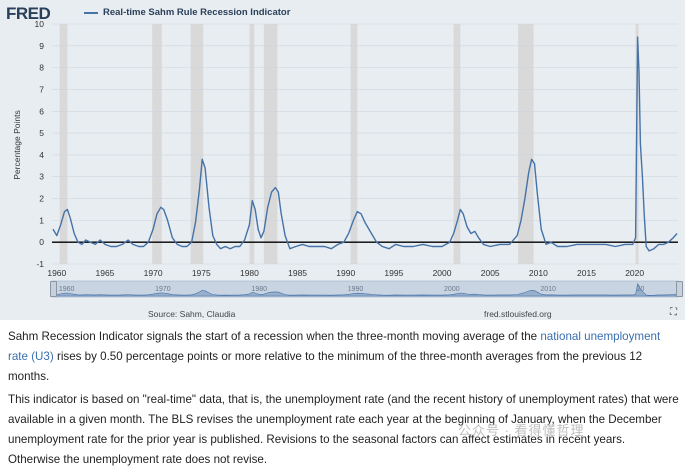 This screenshot has width=685, height=470. I want to click on x-tick-label: 2020, so click(634, 273).